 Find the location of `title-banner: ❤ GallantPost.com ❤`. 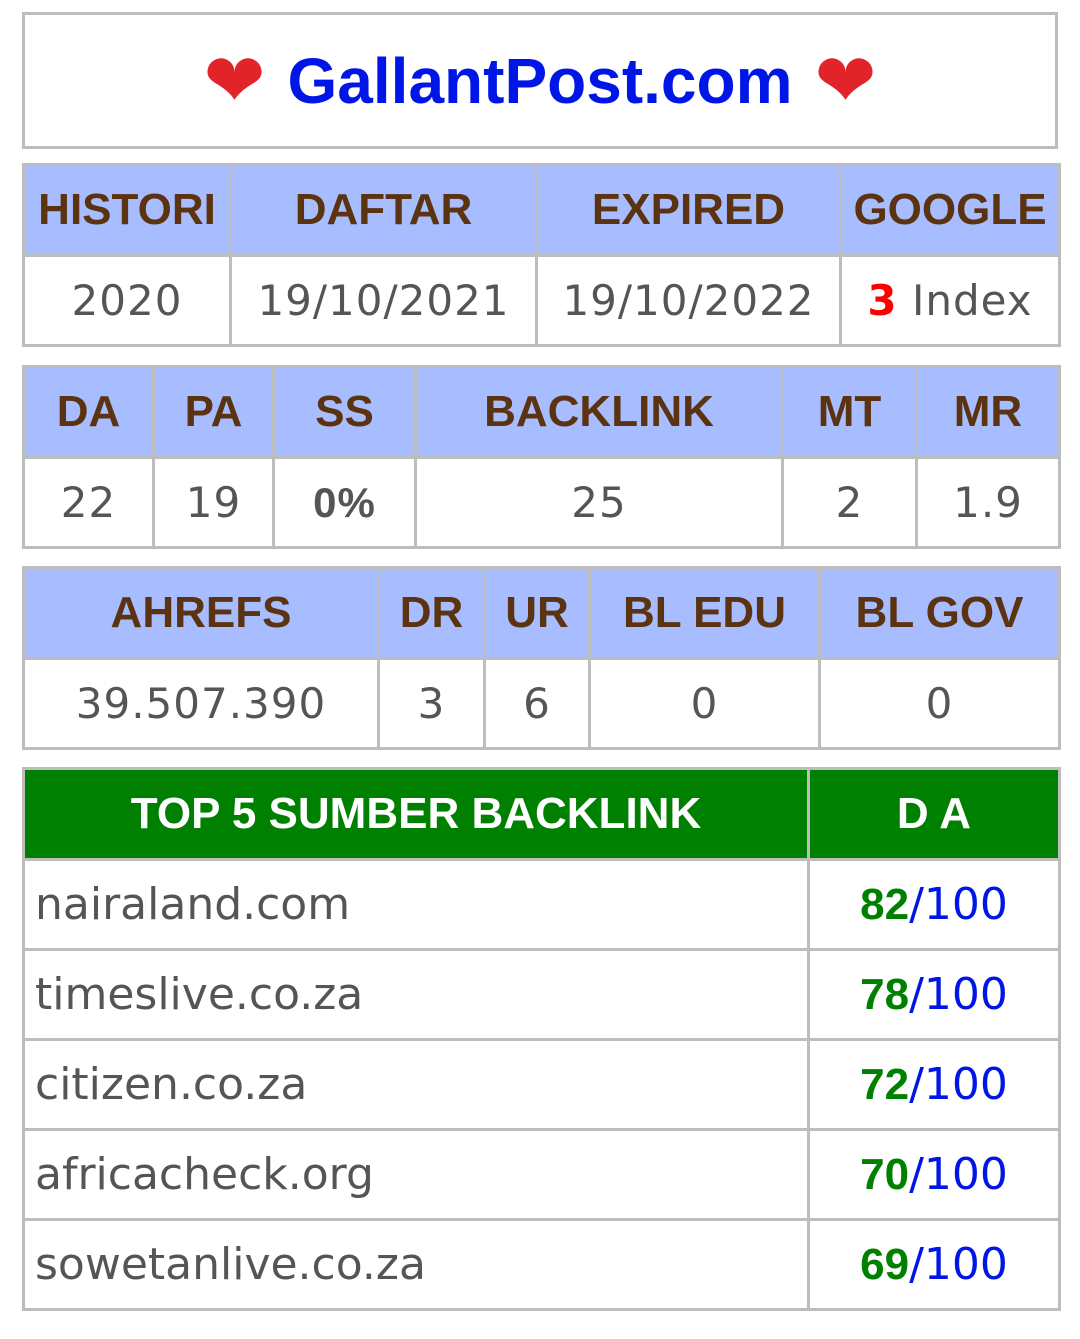

title-banner: ❤ GallantPost.com ❤ is located at coordinates (540, 80).